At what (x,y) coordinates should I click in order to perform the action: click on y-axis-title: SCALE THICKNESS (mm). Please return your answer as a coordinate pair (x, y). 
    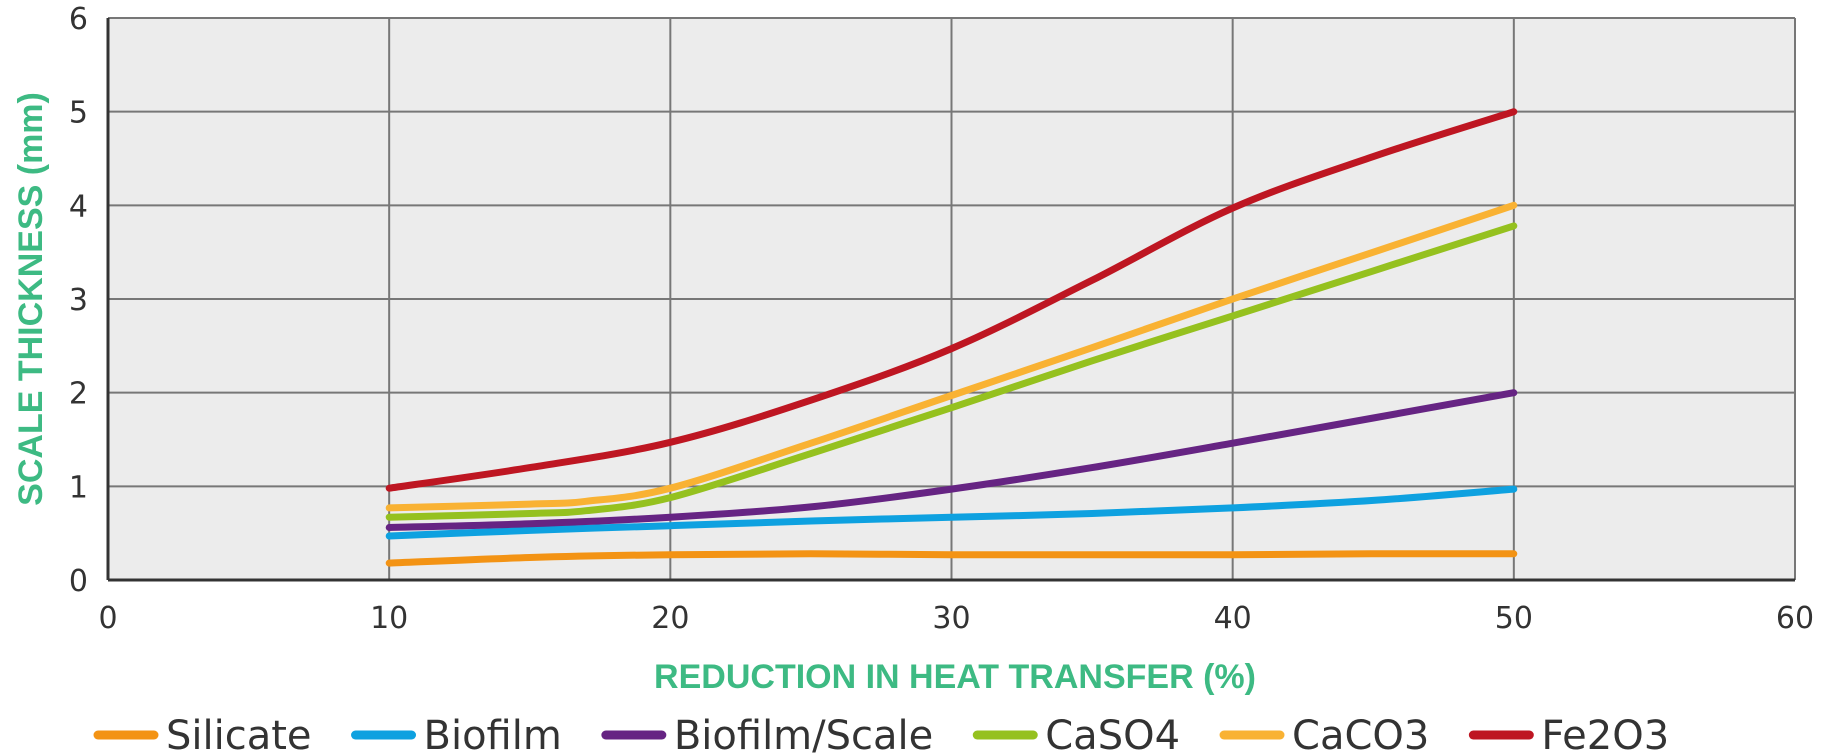
    Looking at the image, I should click on (31, 299).